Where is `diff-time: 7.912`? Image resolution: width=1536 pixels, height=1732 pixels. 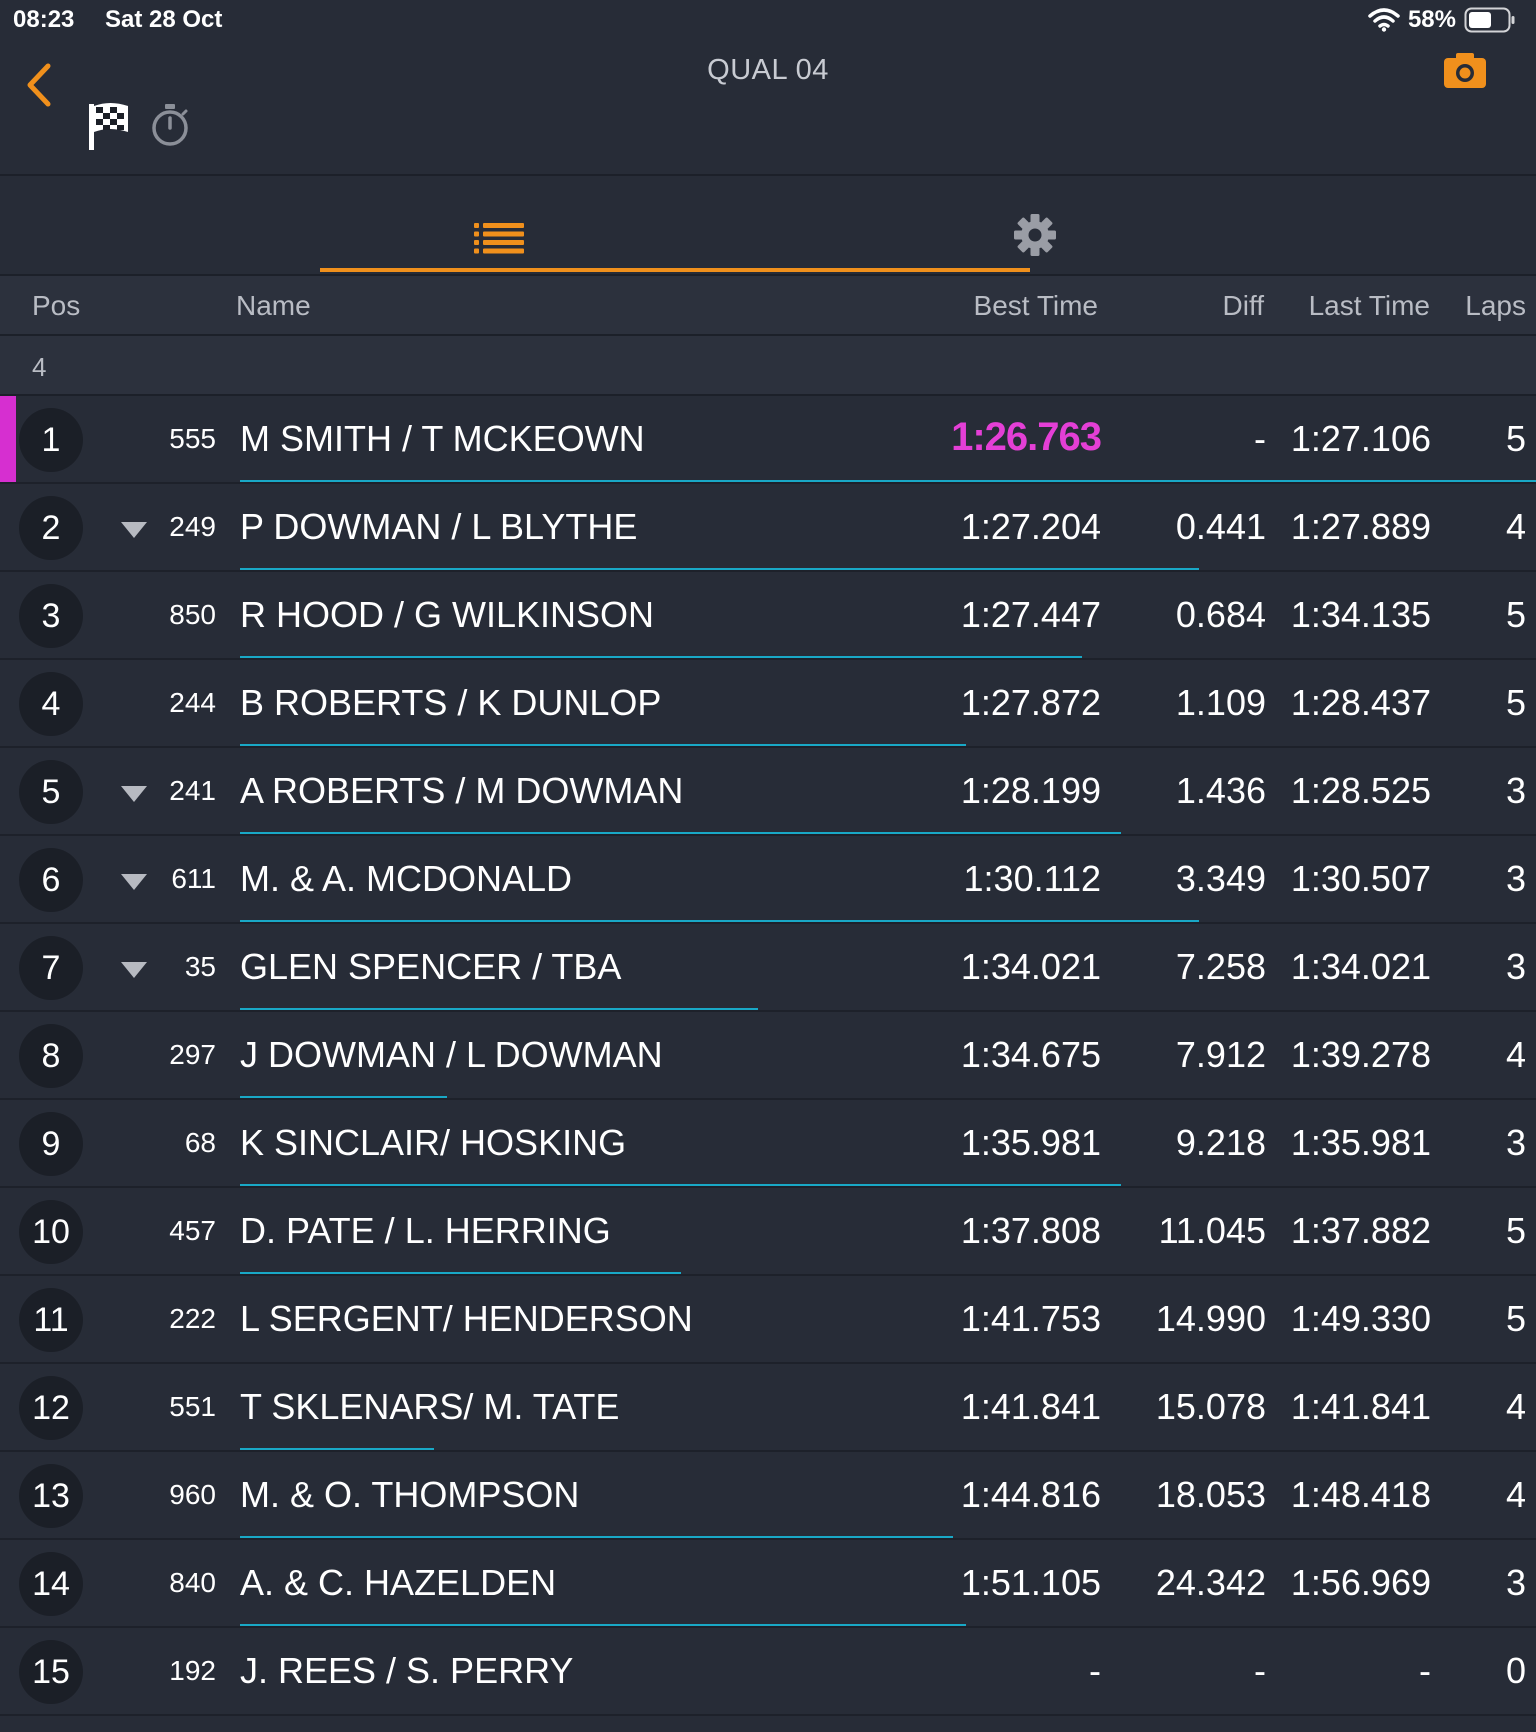 diff-time: 7.912 is located at coordinates (1220, 1054).